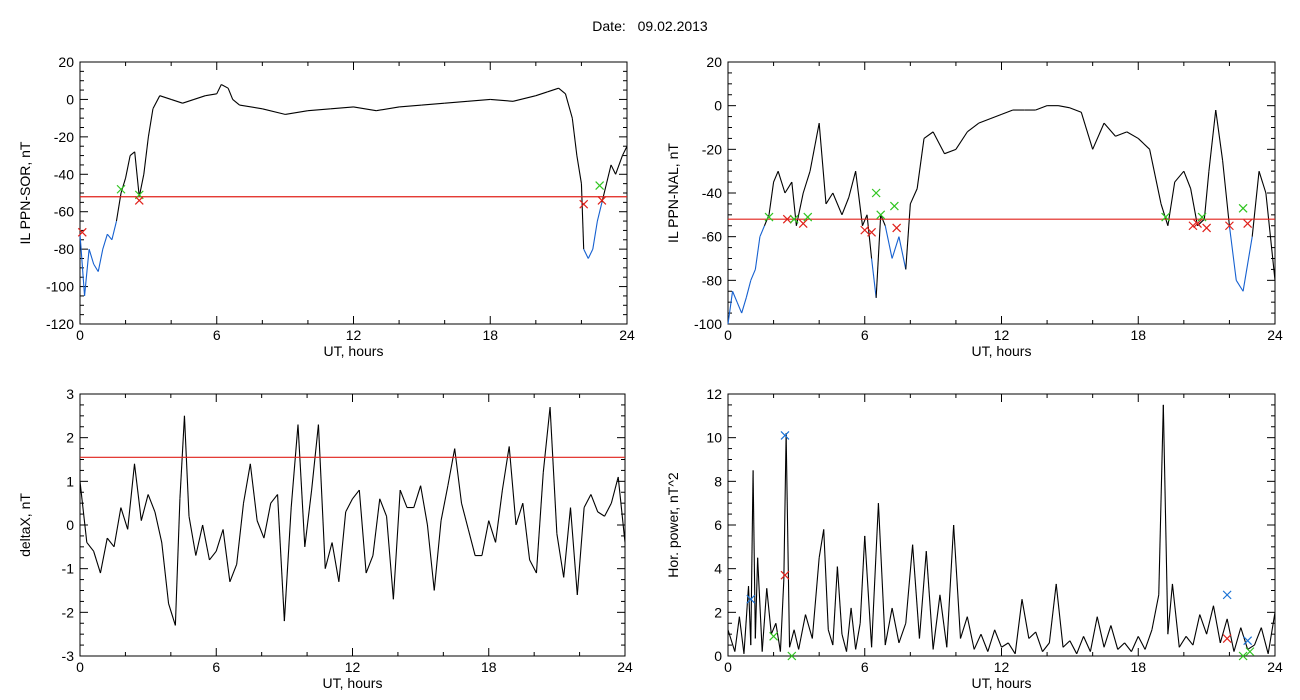  Describe the element at coordinates (728, 335) in the screenshot. I see `x-tick-label: 0` at that location.